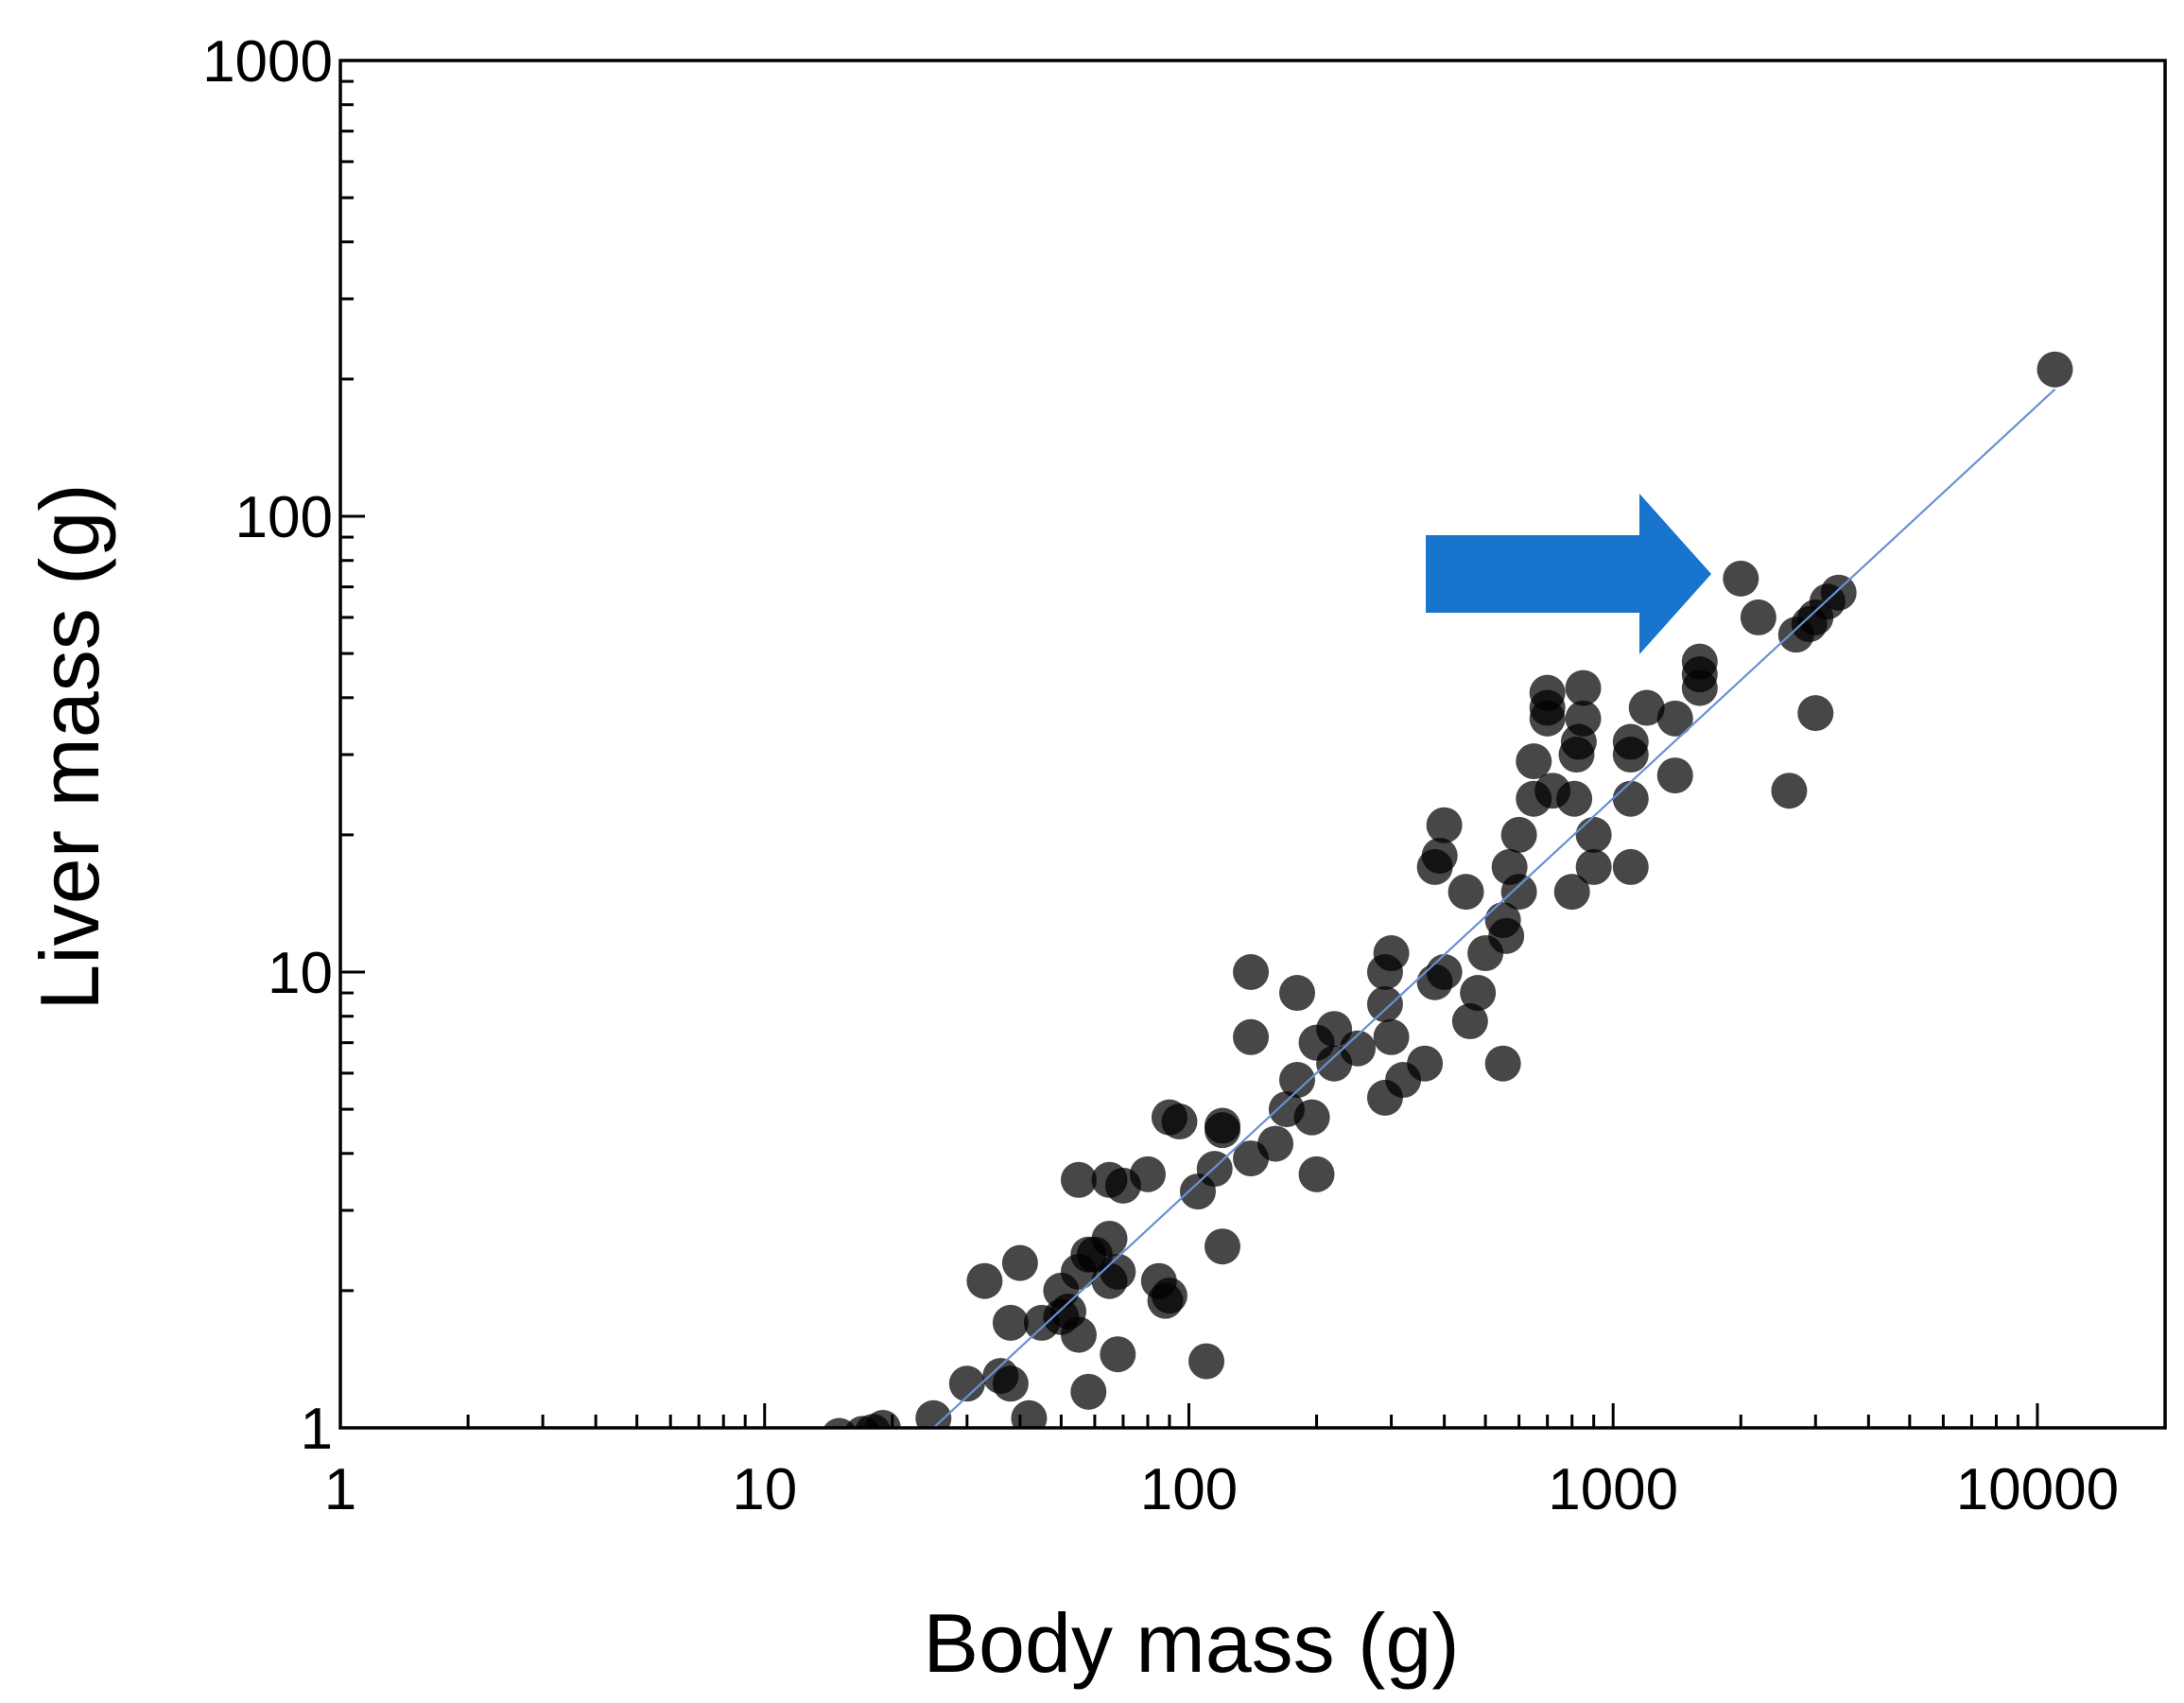 This screenshot has height=1703, width=2184. What do you see at coordinates (69, 747) in the screenshot?
I see `y-axis-title: Liver mass (g)` at bounding box center [69, 747].